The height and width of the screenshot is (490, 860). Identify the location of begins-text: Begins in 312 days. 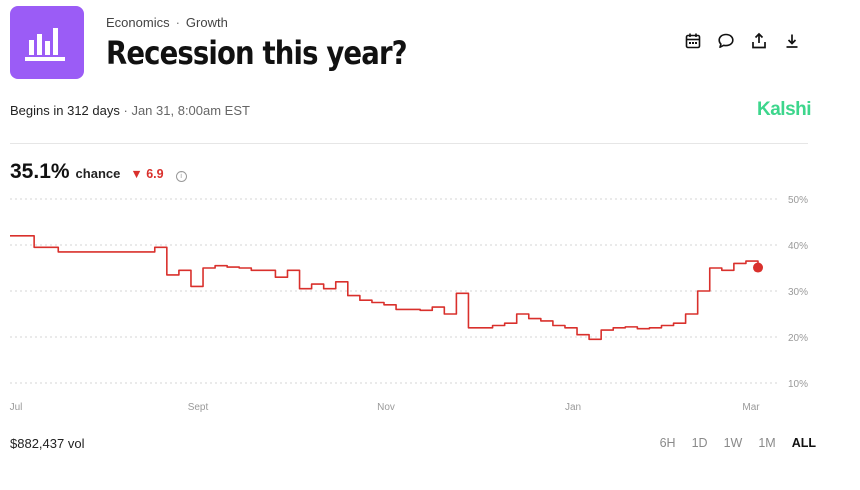
(65, 110).